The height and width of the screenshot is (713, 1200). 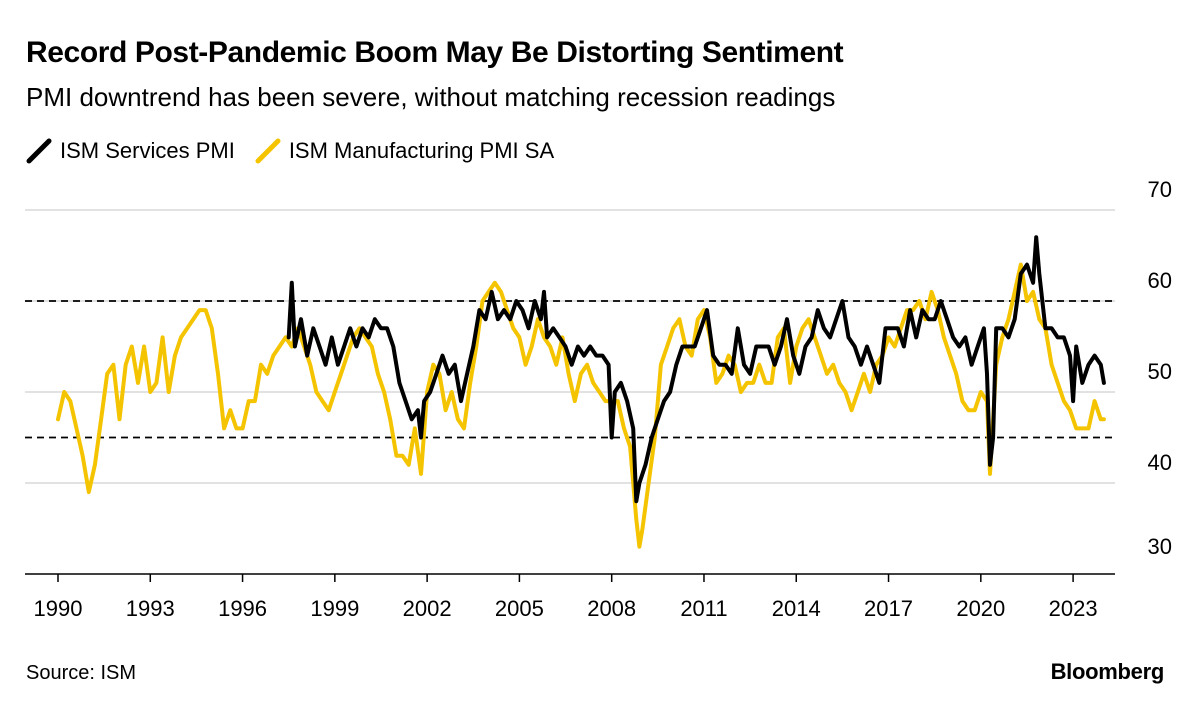 I want to click on legend-item-manufacturing: ISM Manufacturing PMI SA, so click(x=404, y=151).